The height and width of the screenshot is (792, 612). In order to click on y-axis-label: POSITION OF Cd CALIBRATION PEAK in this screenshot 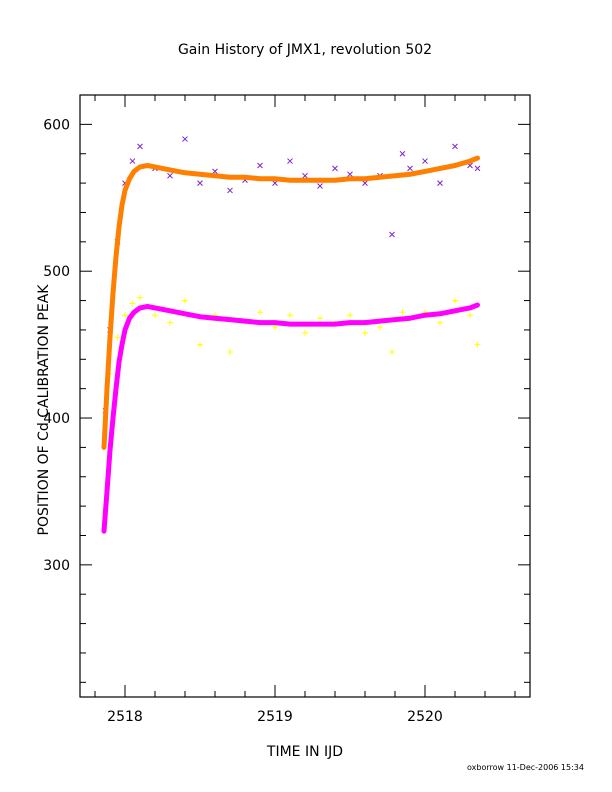, I will do `click(44, 410)`.